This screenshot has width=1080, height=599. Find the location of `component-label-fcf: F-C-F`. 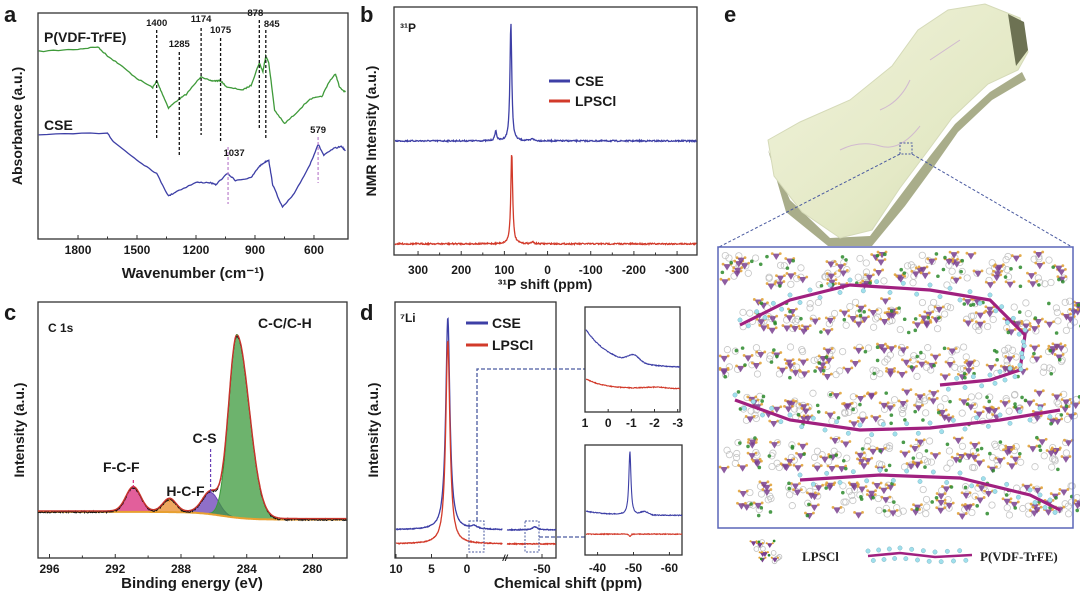

component-label-fcf: F-C-F is located at coordinates (121, 467).